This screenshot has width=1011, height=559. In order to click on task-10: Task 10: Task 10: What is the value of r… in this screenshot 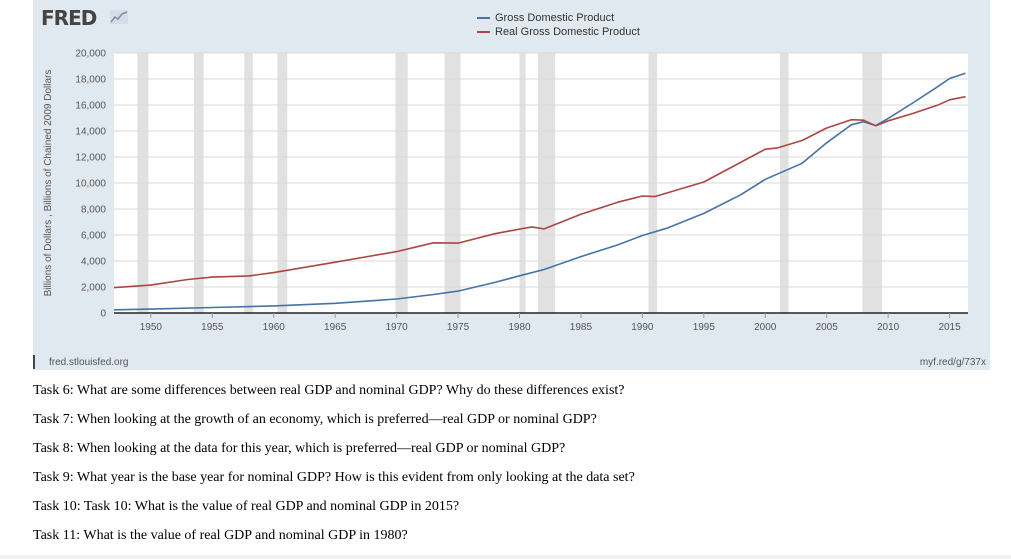, I will do `click(246, 506)`.